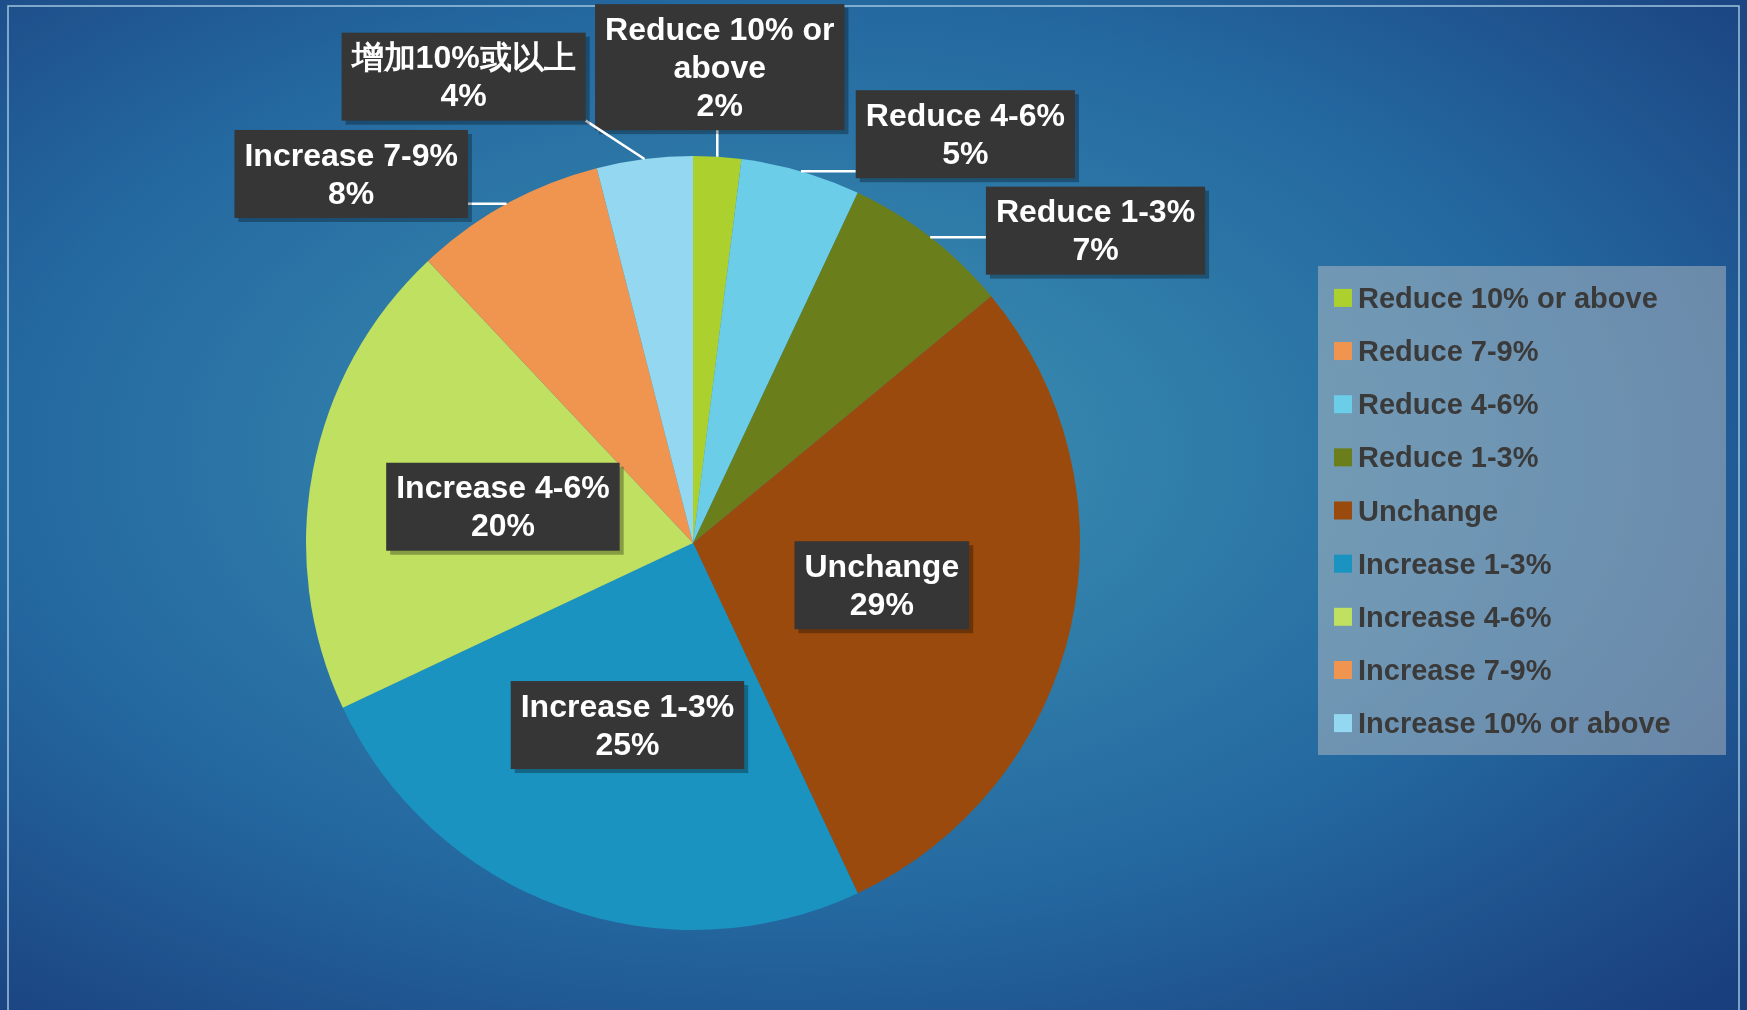 The width and height of the screenshot is (1747, 1010). What do you see at coordinates (965, 133) in the screenshot?
I see `data-label: Reduce 4-6% 5%` at bounding box center [965, 133].